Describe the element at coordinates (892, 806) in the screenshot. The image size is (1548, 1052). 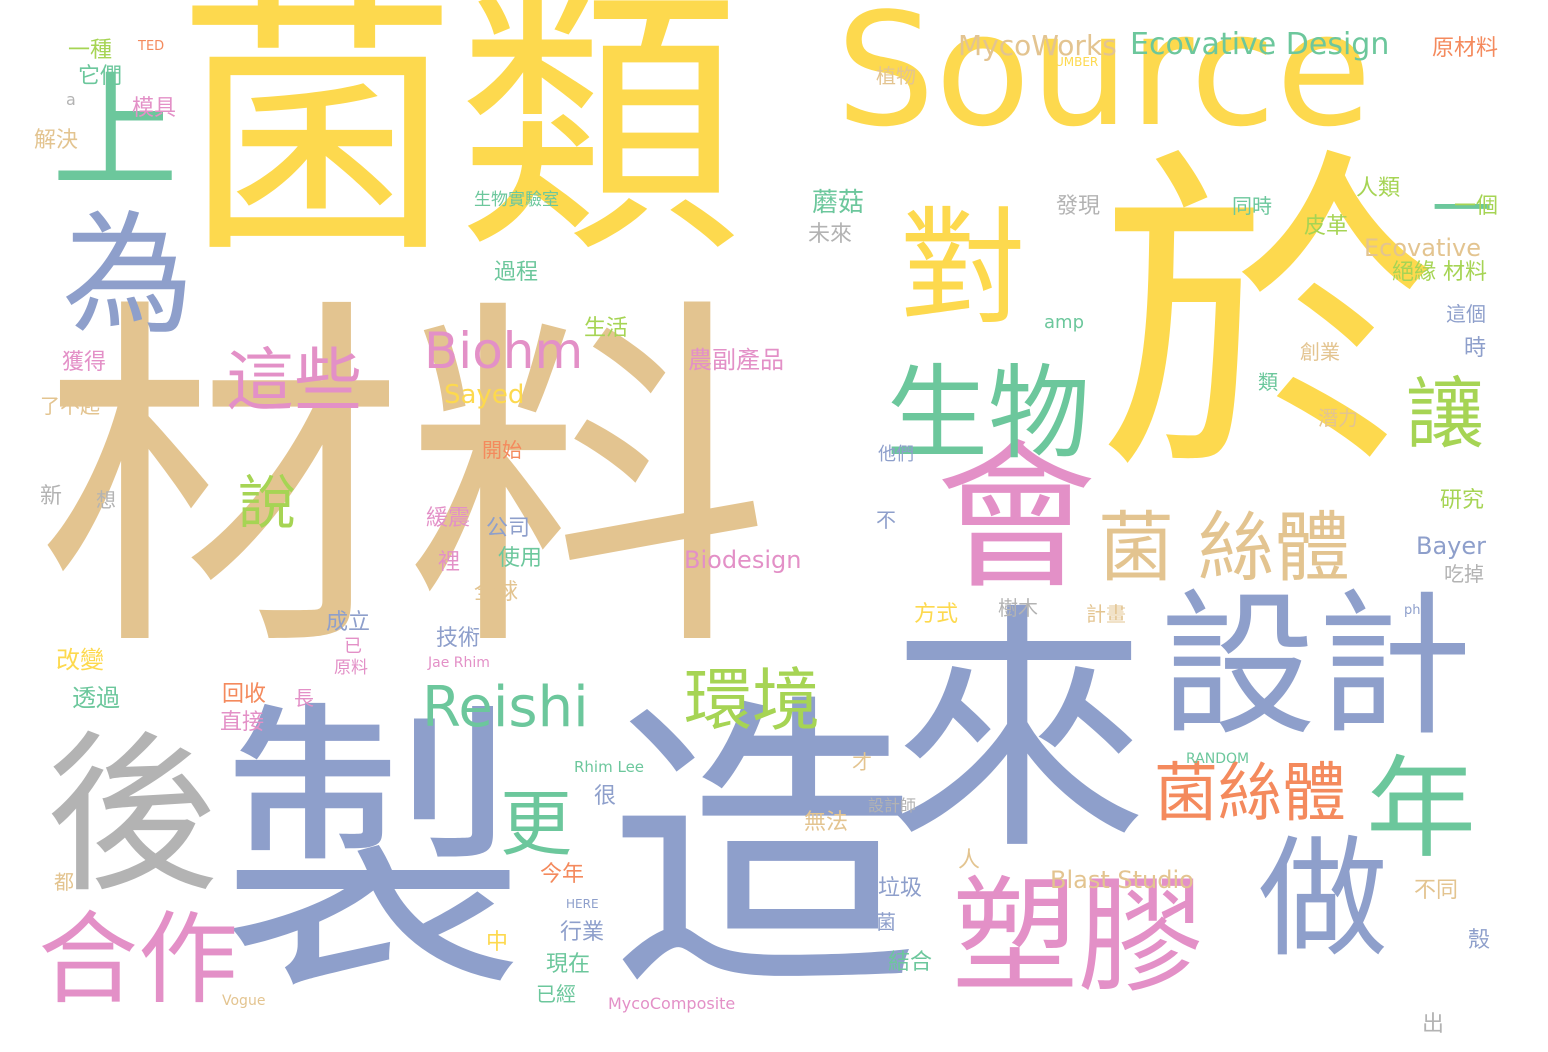
I see `word-設計師: 設計師` at that location.